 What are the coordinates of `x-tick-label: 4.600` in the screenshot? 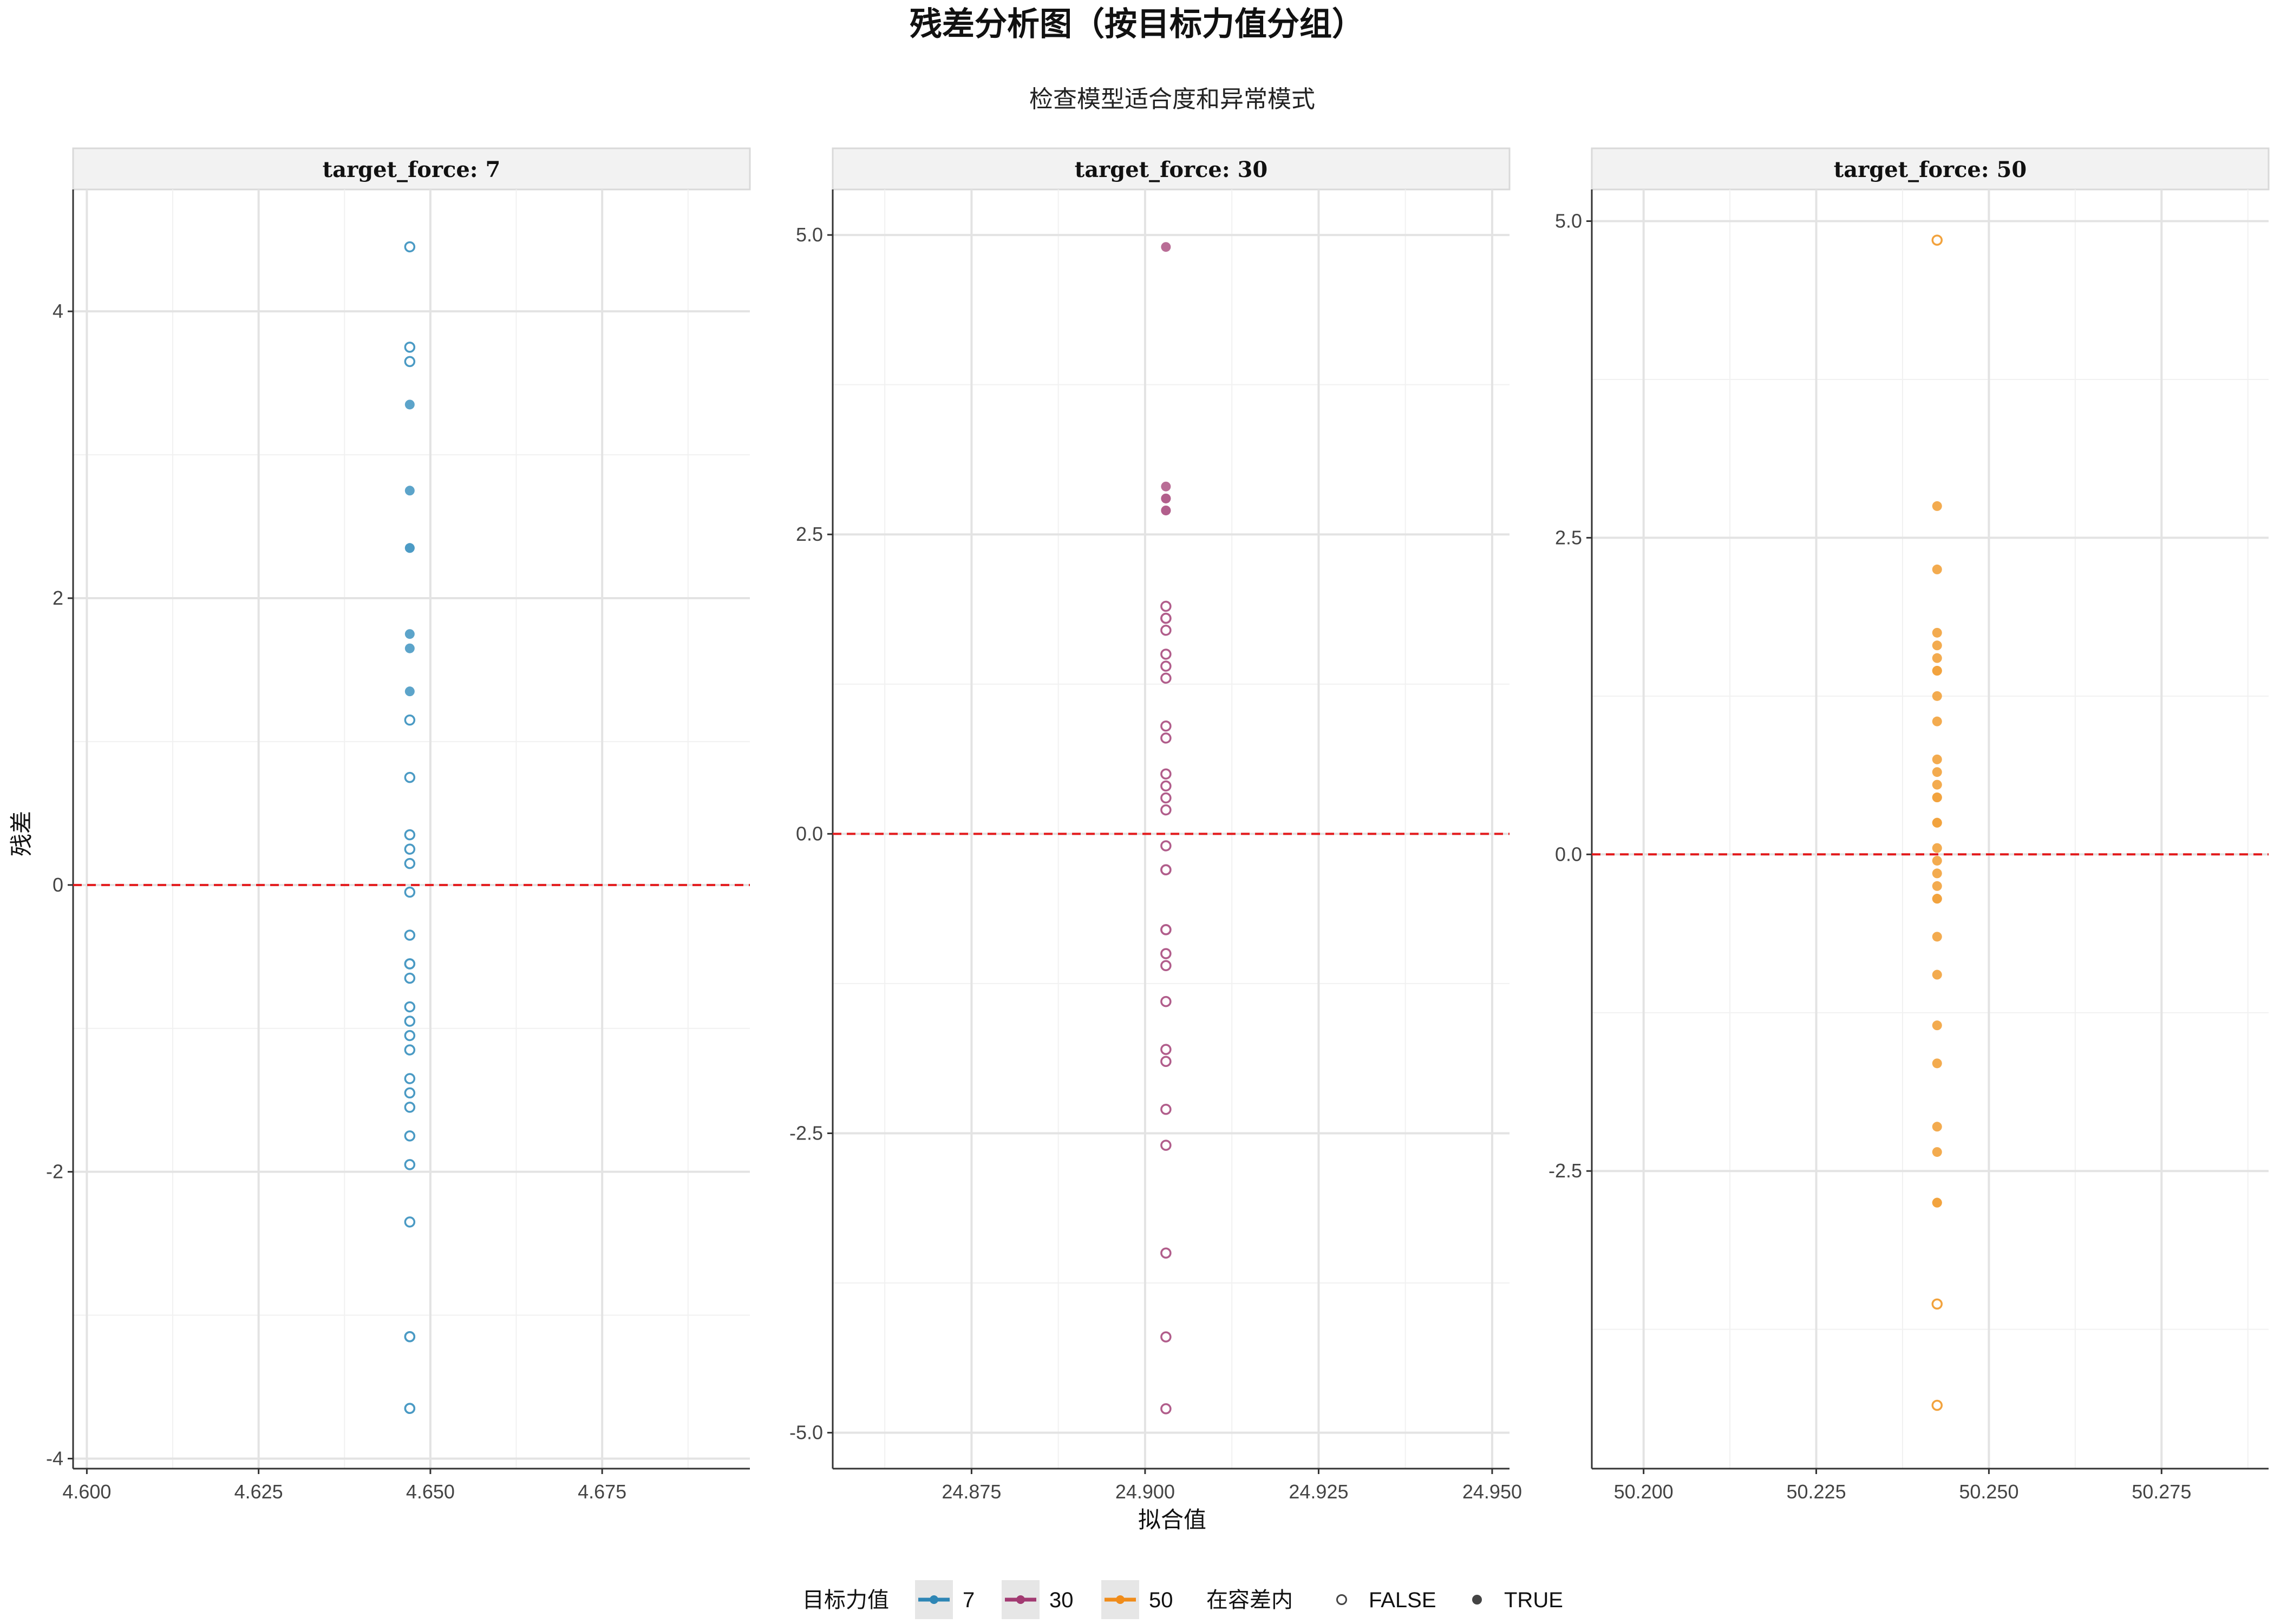 It's located at (87, 1492).